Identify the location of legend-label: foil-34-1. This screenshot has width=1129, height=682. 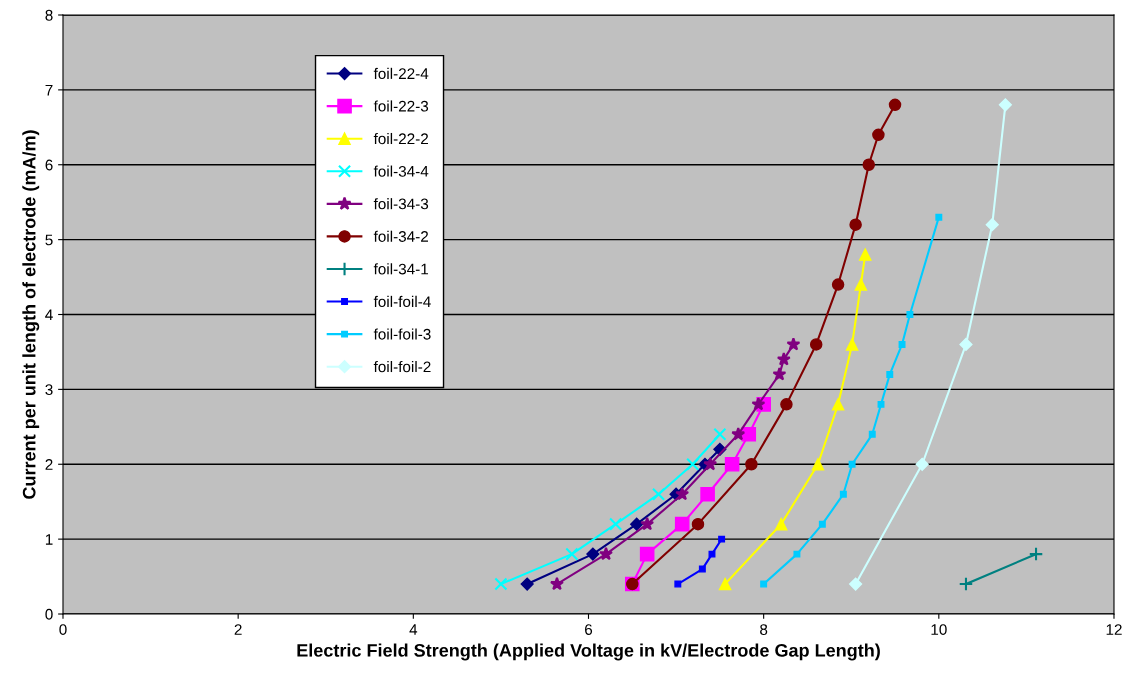
(401, 269).